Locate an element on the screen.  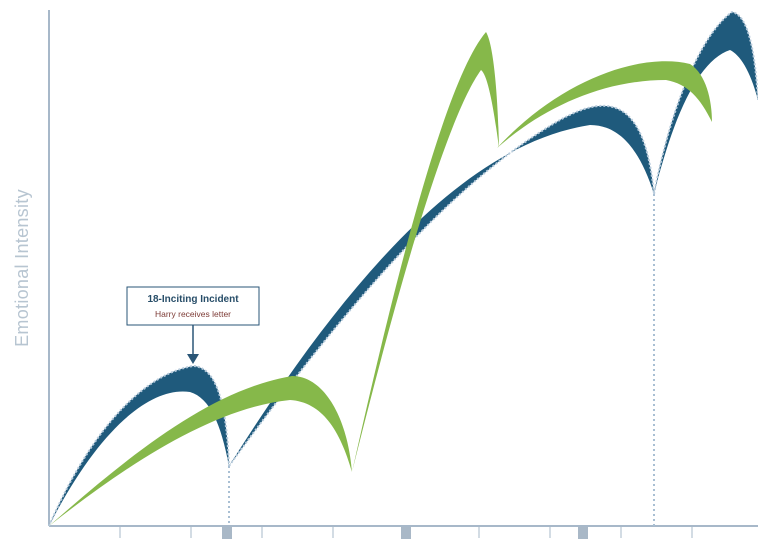
y-axis-label: Emotional Intensity is located at coordinates (22, 268).